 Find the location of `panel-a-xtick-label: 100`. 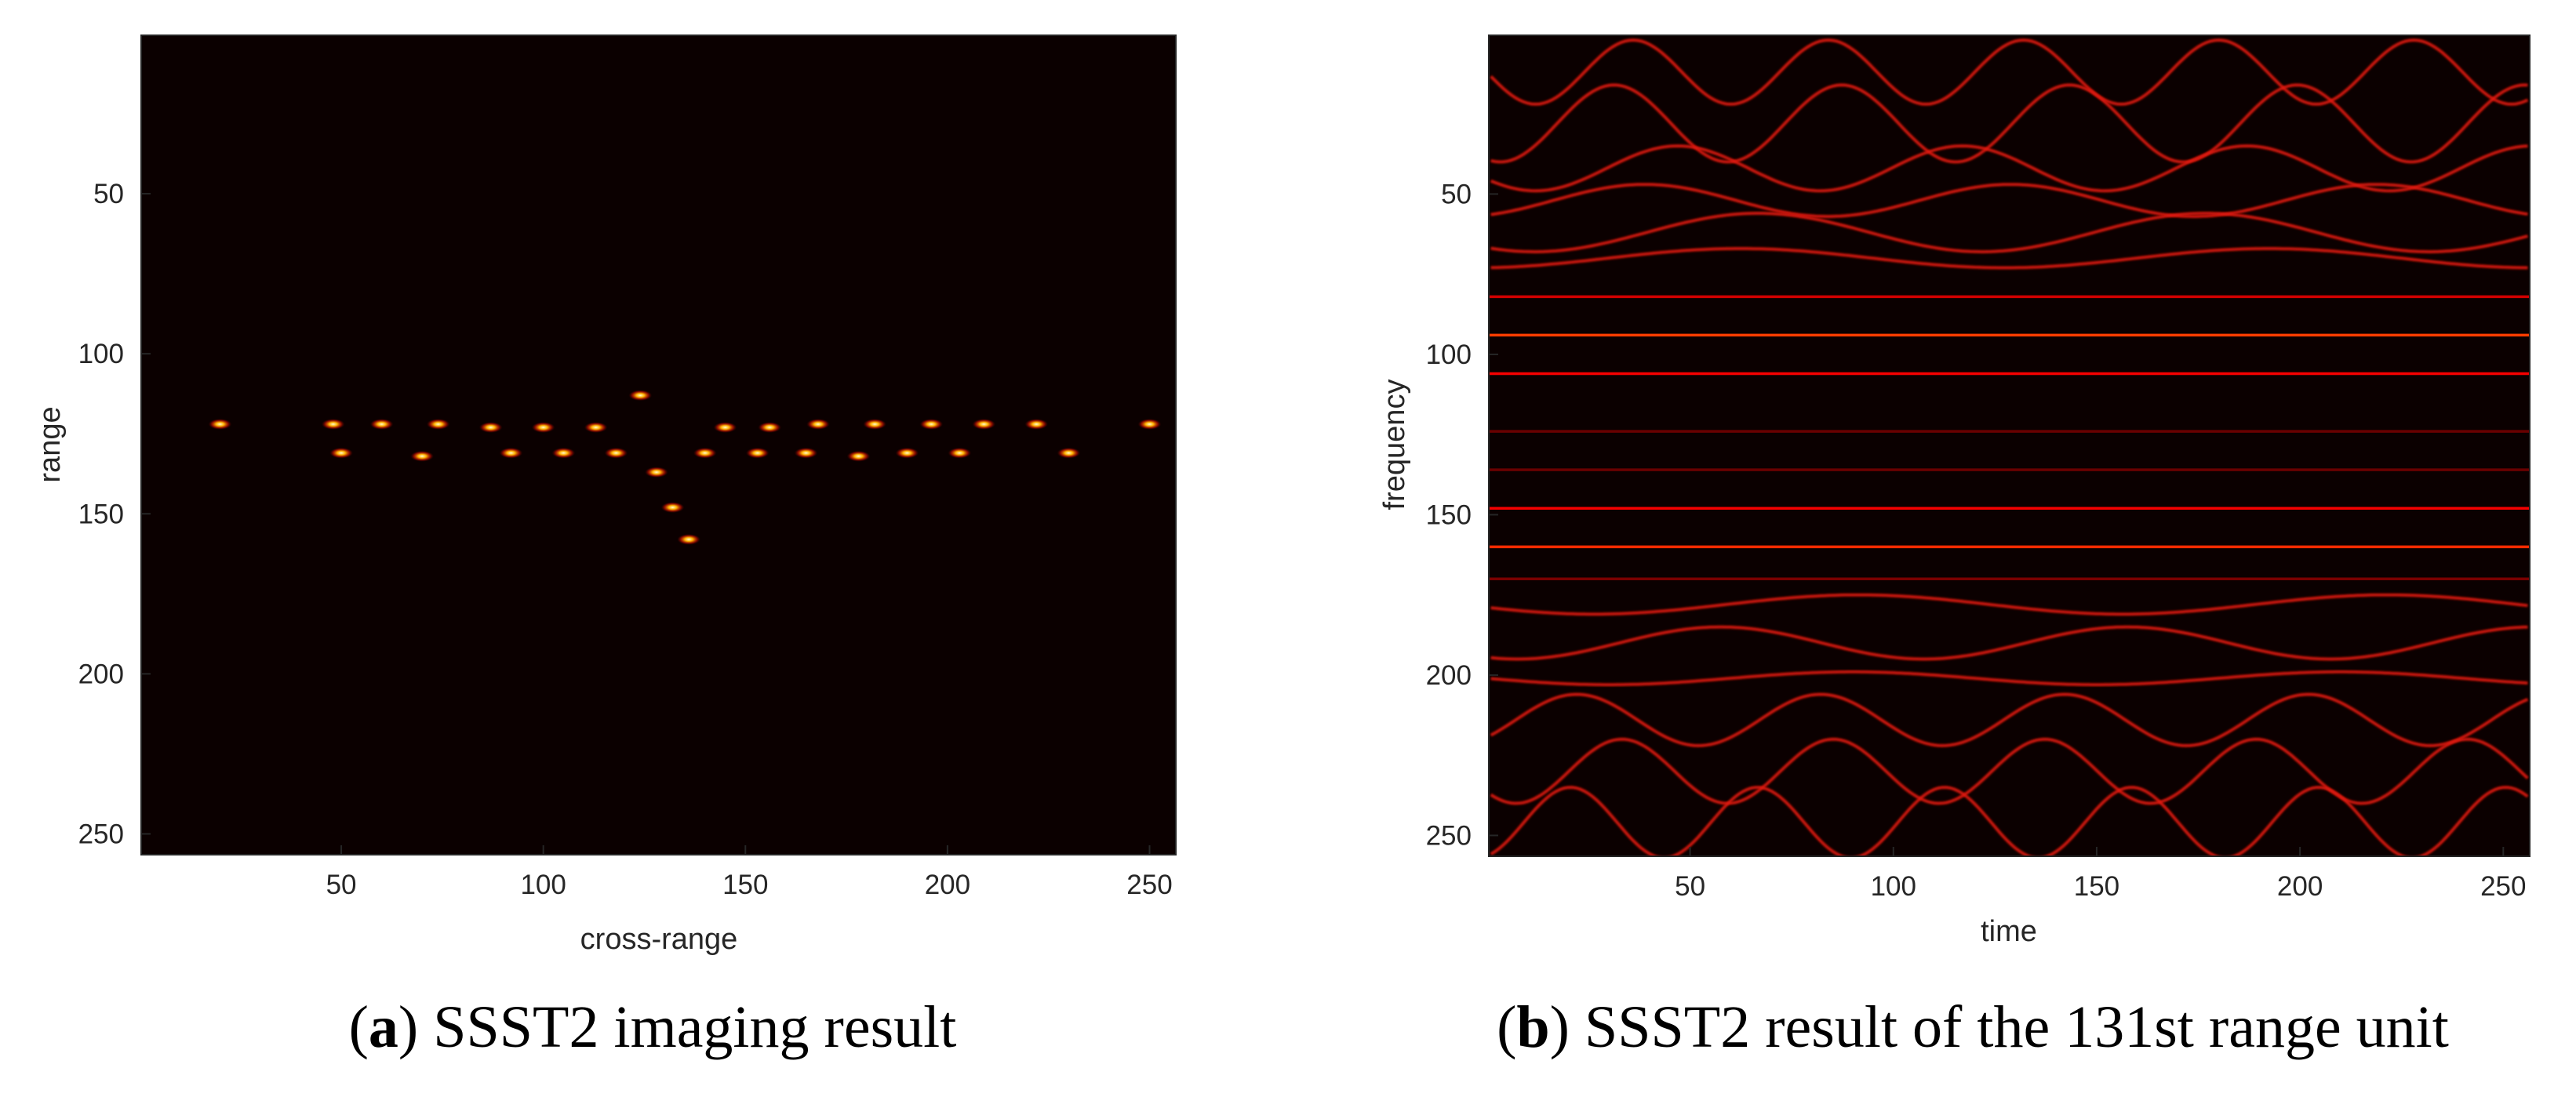

panel-a-xtick-label: 100 is located at coordinates (543, 885).